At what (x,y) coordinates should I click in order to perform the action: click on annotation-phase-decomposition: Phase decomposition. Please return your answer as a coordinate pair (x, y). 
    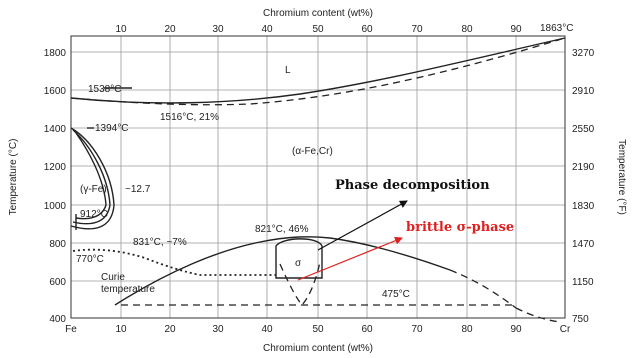
    Looking at the image, I should click on (412, 185).